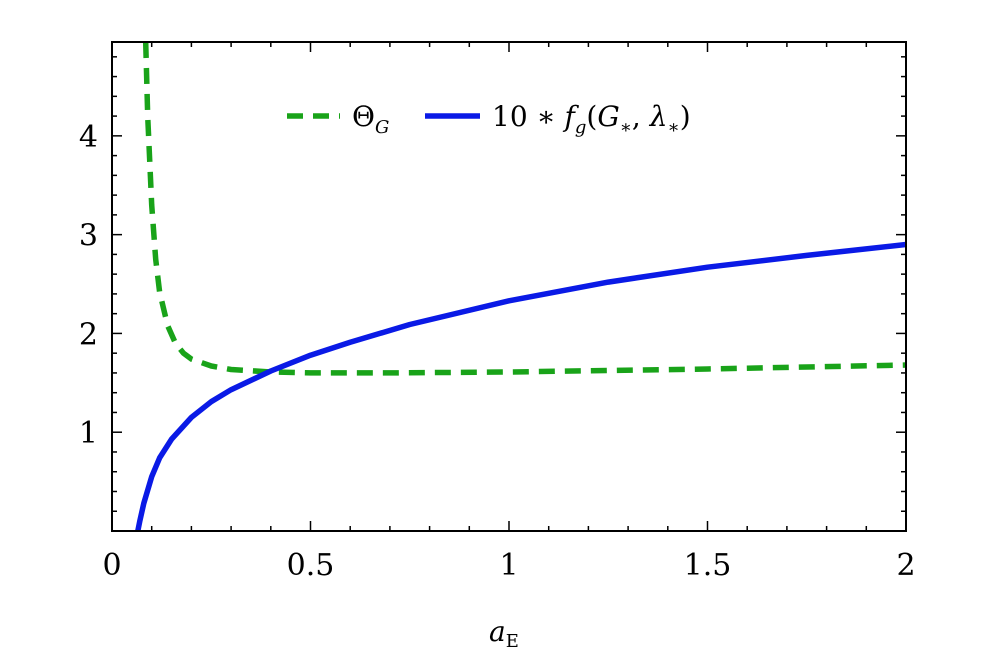  I want to click on legend-fg-lambda: λ, so click(658, 116).